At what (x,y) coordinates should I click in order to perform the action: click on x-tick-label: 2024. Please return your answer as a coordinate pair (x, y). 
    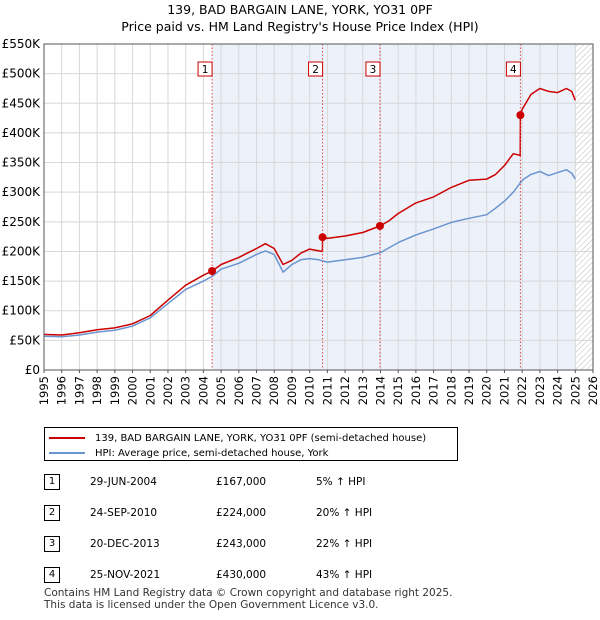
    Looking at the image, I should click on (558, 390).